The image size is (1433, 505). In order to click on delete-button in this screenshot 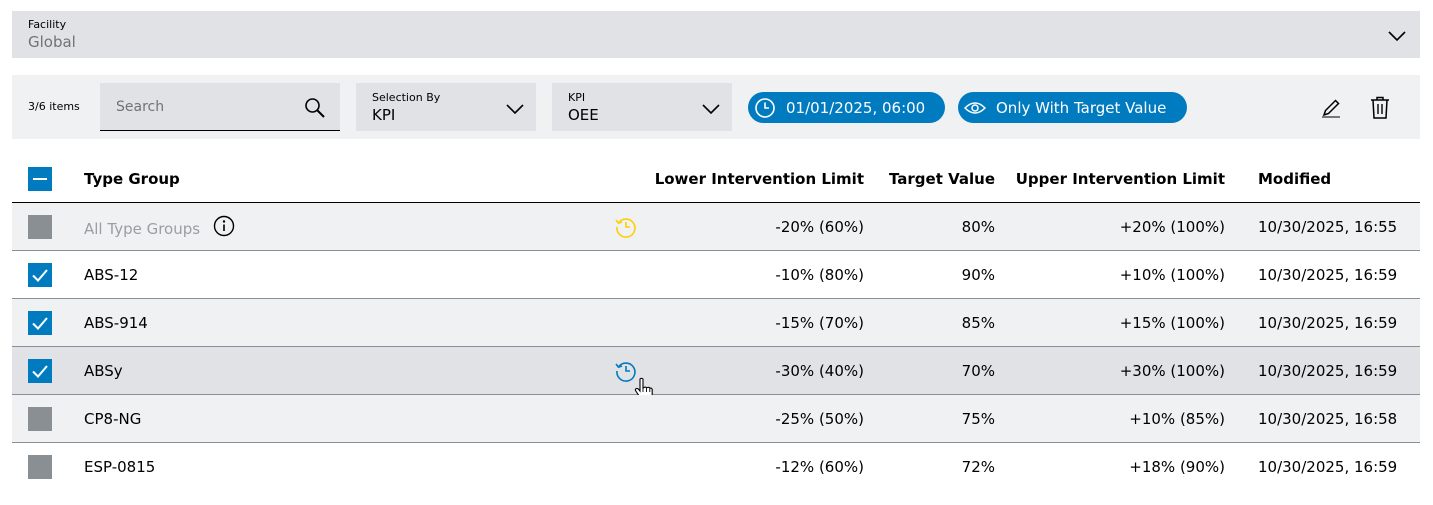, I will do `click(1380, 108)`.